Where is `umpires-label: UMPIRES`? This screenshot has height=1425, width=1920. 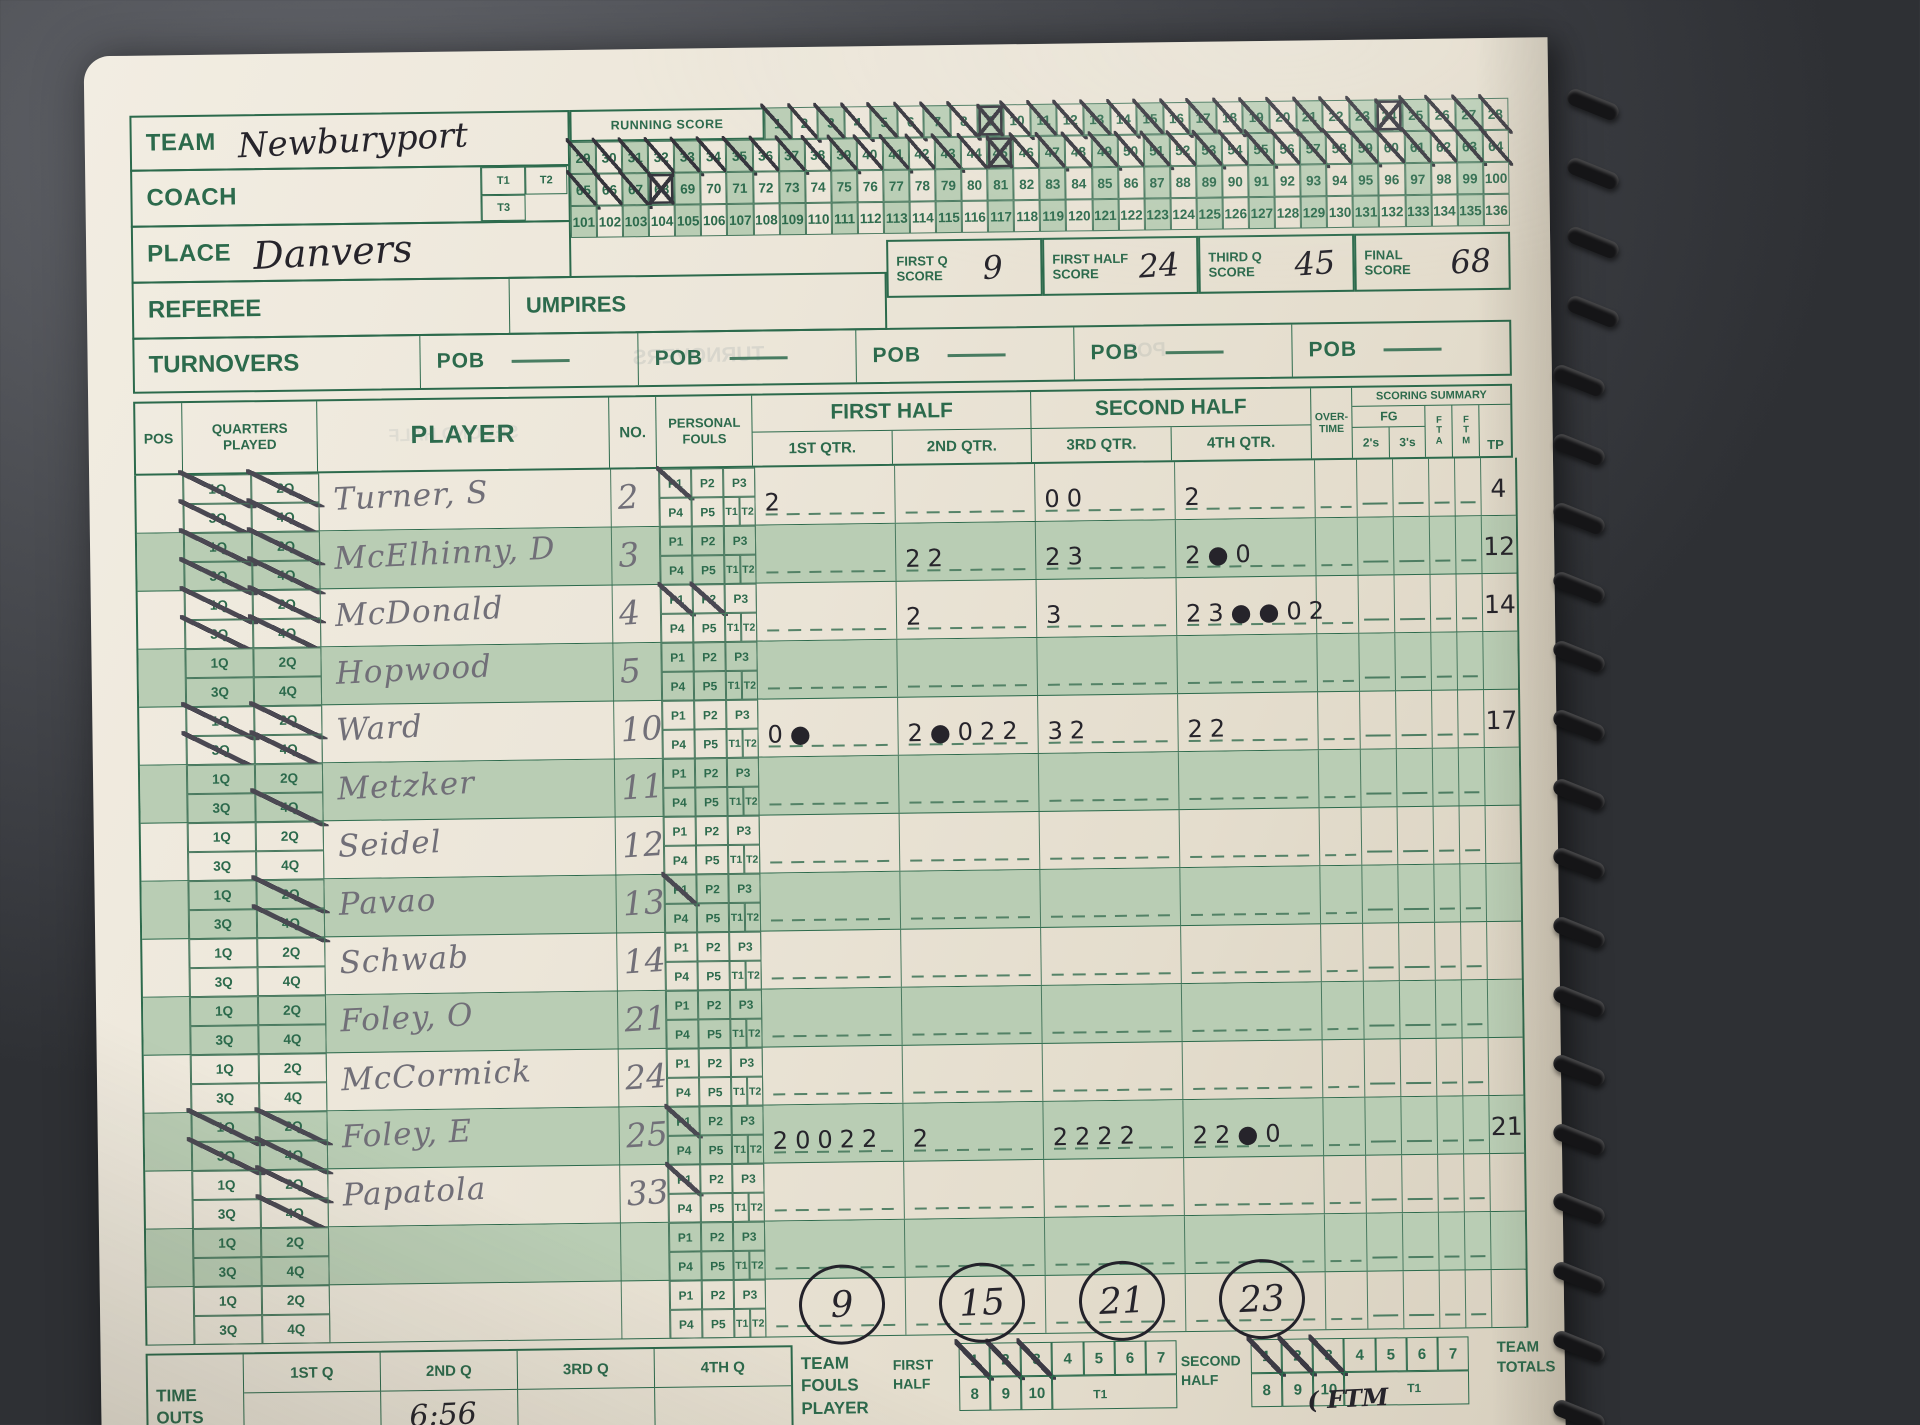
umpires-label: UMPIRES is located at coordinates (576, 304).